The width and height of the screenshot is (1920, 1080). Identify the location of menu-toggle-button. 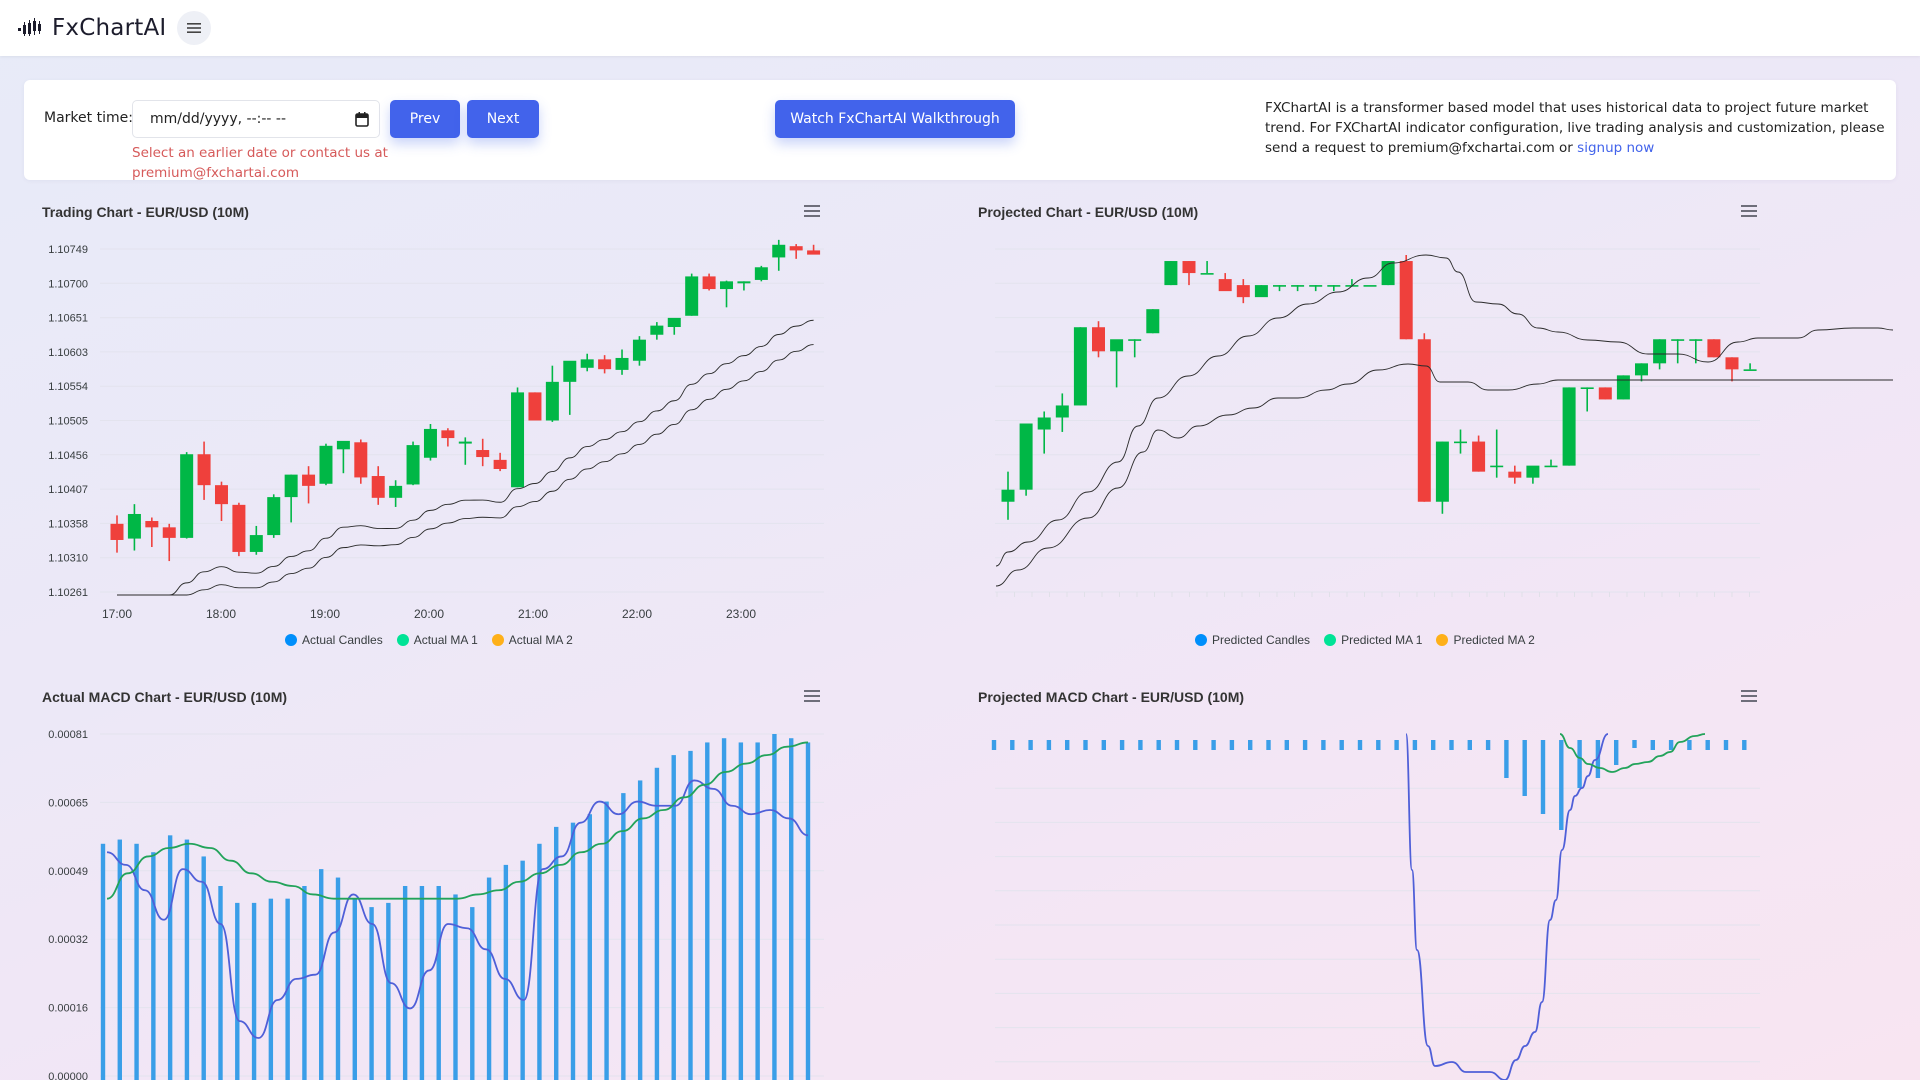
(194, 28).